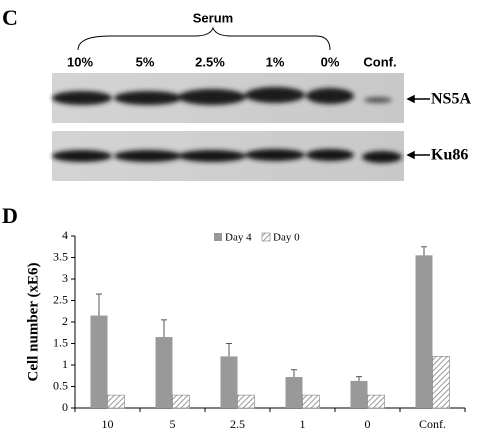 This screenshot has width=480, height=436. Describe the element at coordinates (379, 61) in the screenshot. I see `lane-label: Conf.` at that location.